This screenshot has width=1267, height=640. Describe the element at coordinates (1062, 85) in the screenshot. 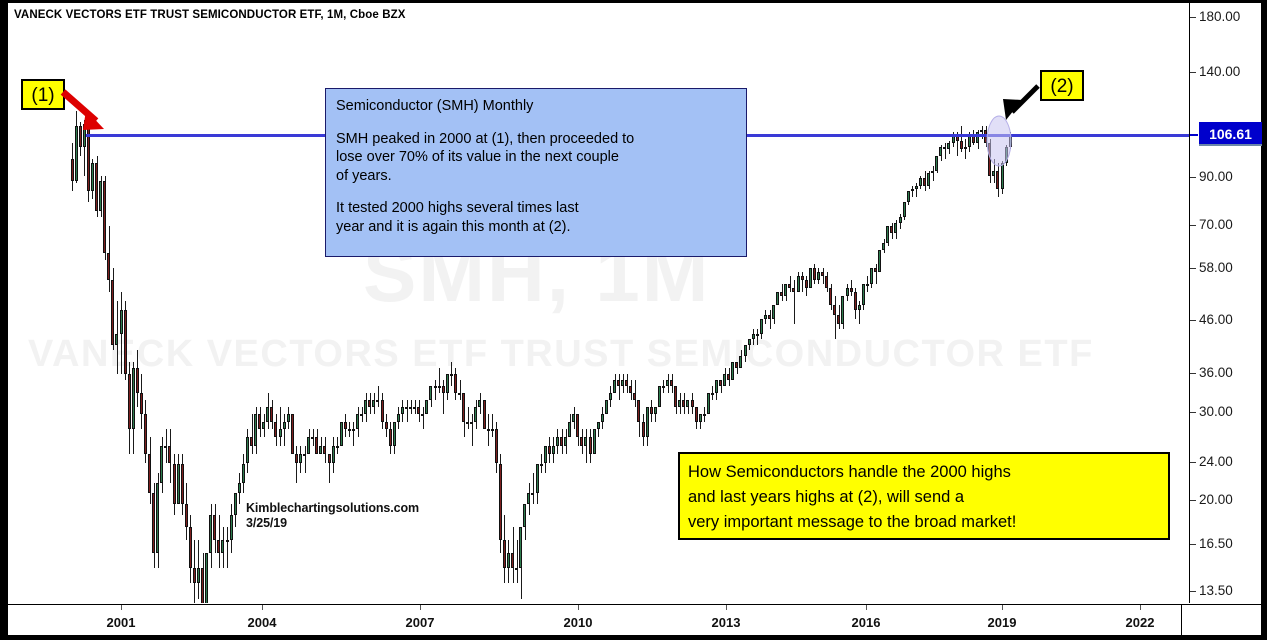

I see `marker-label-2: (2)` at that location.